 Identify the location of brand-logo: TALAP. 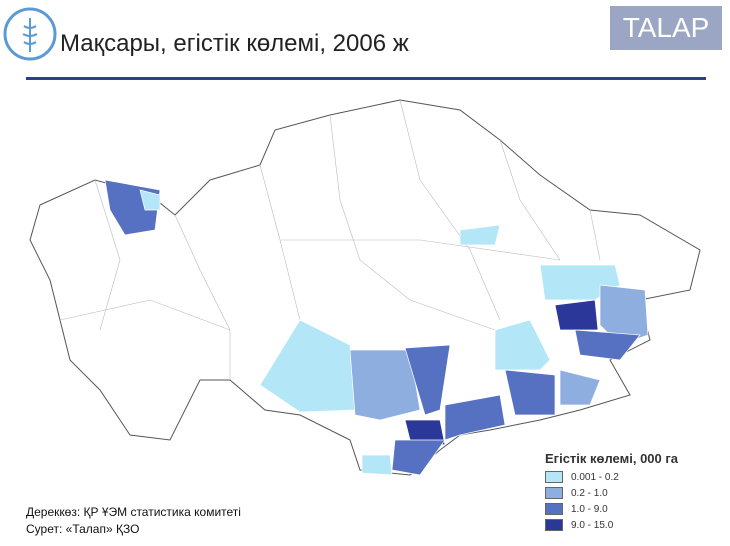
(666, 28).